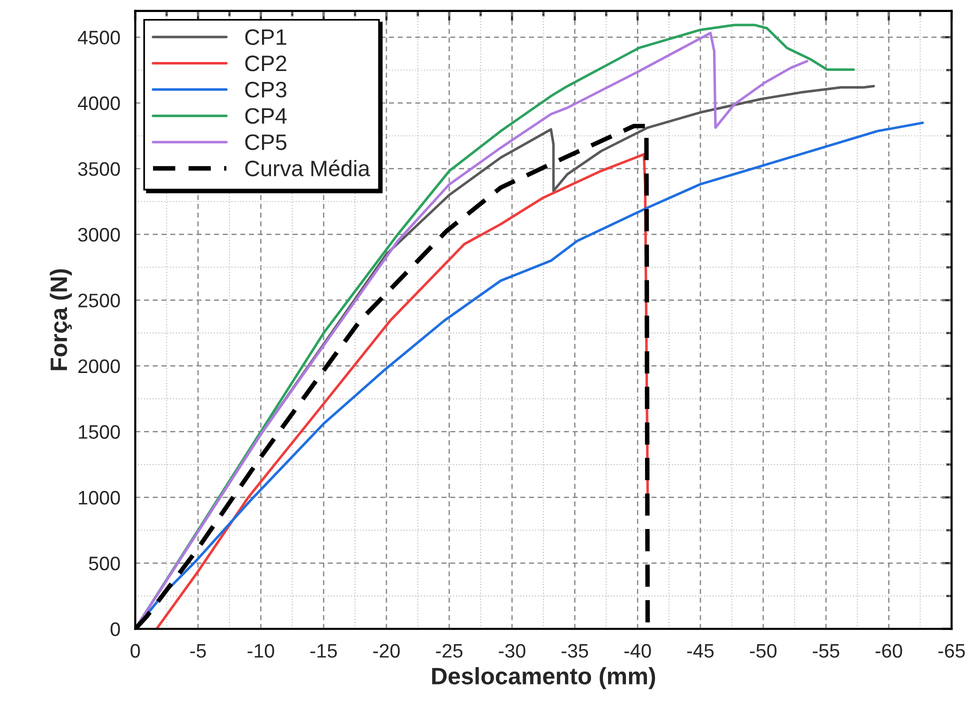 Image resolution: width=973 pixels, height=727 pixels. I want to click on legend-label: CP4, so click(266, 116).